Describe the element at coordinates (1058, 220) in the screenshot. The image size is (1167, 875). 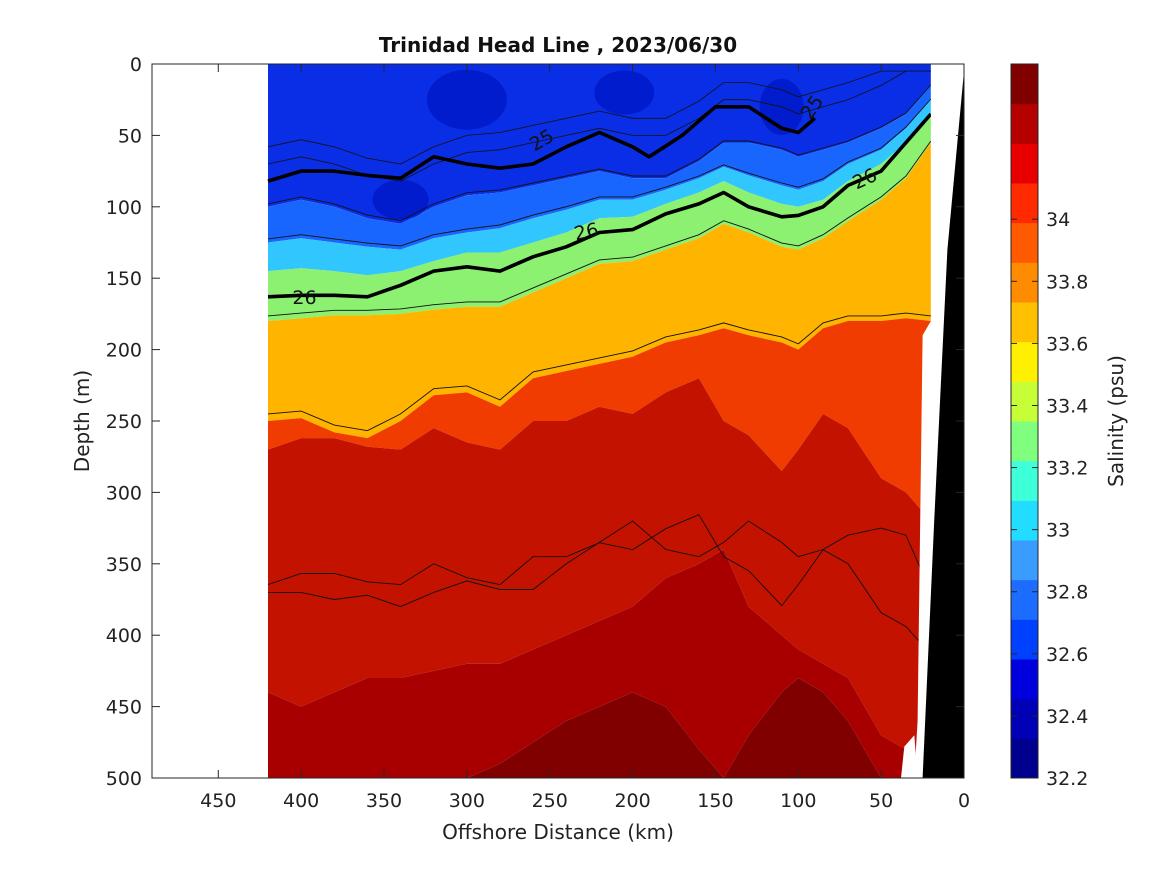
I see `colorbar-tick-label: 34` at that location.